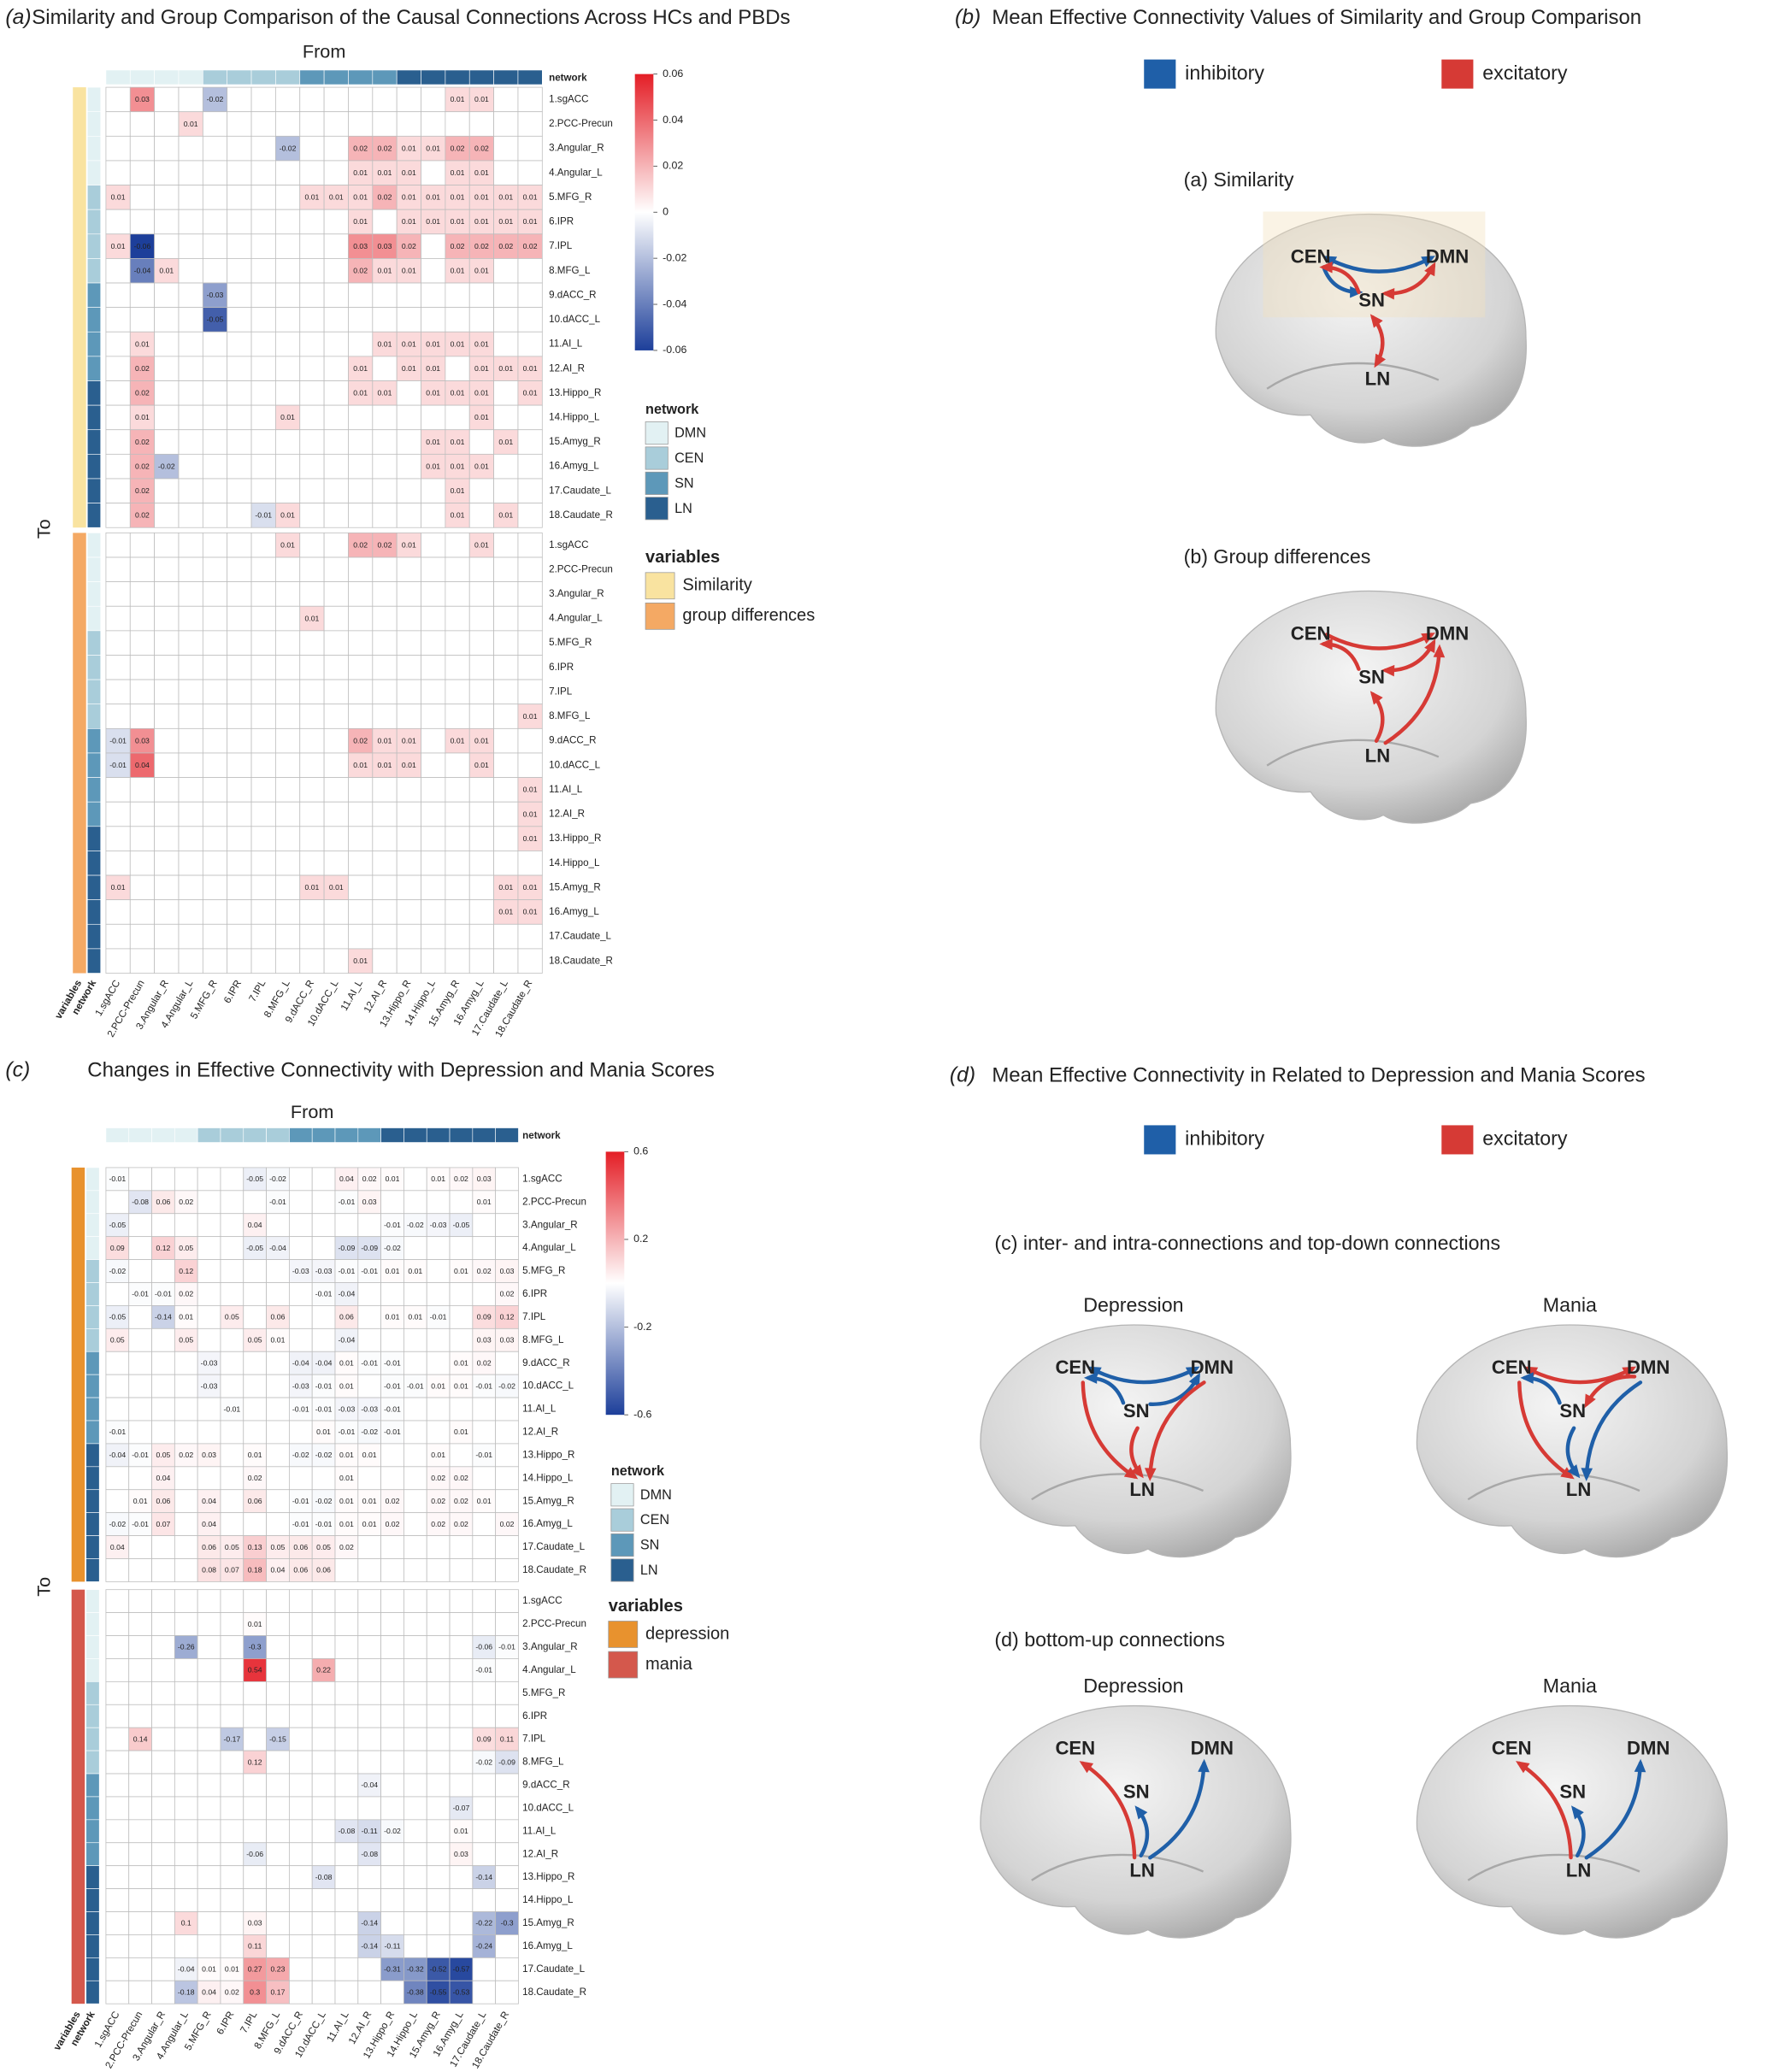 The image size is (1767, 2072). I want to click on cell-label: 0.04, so click(164, 1478).